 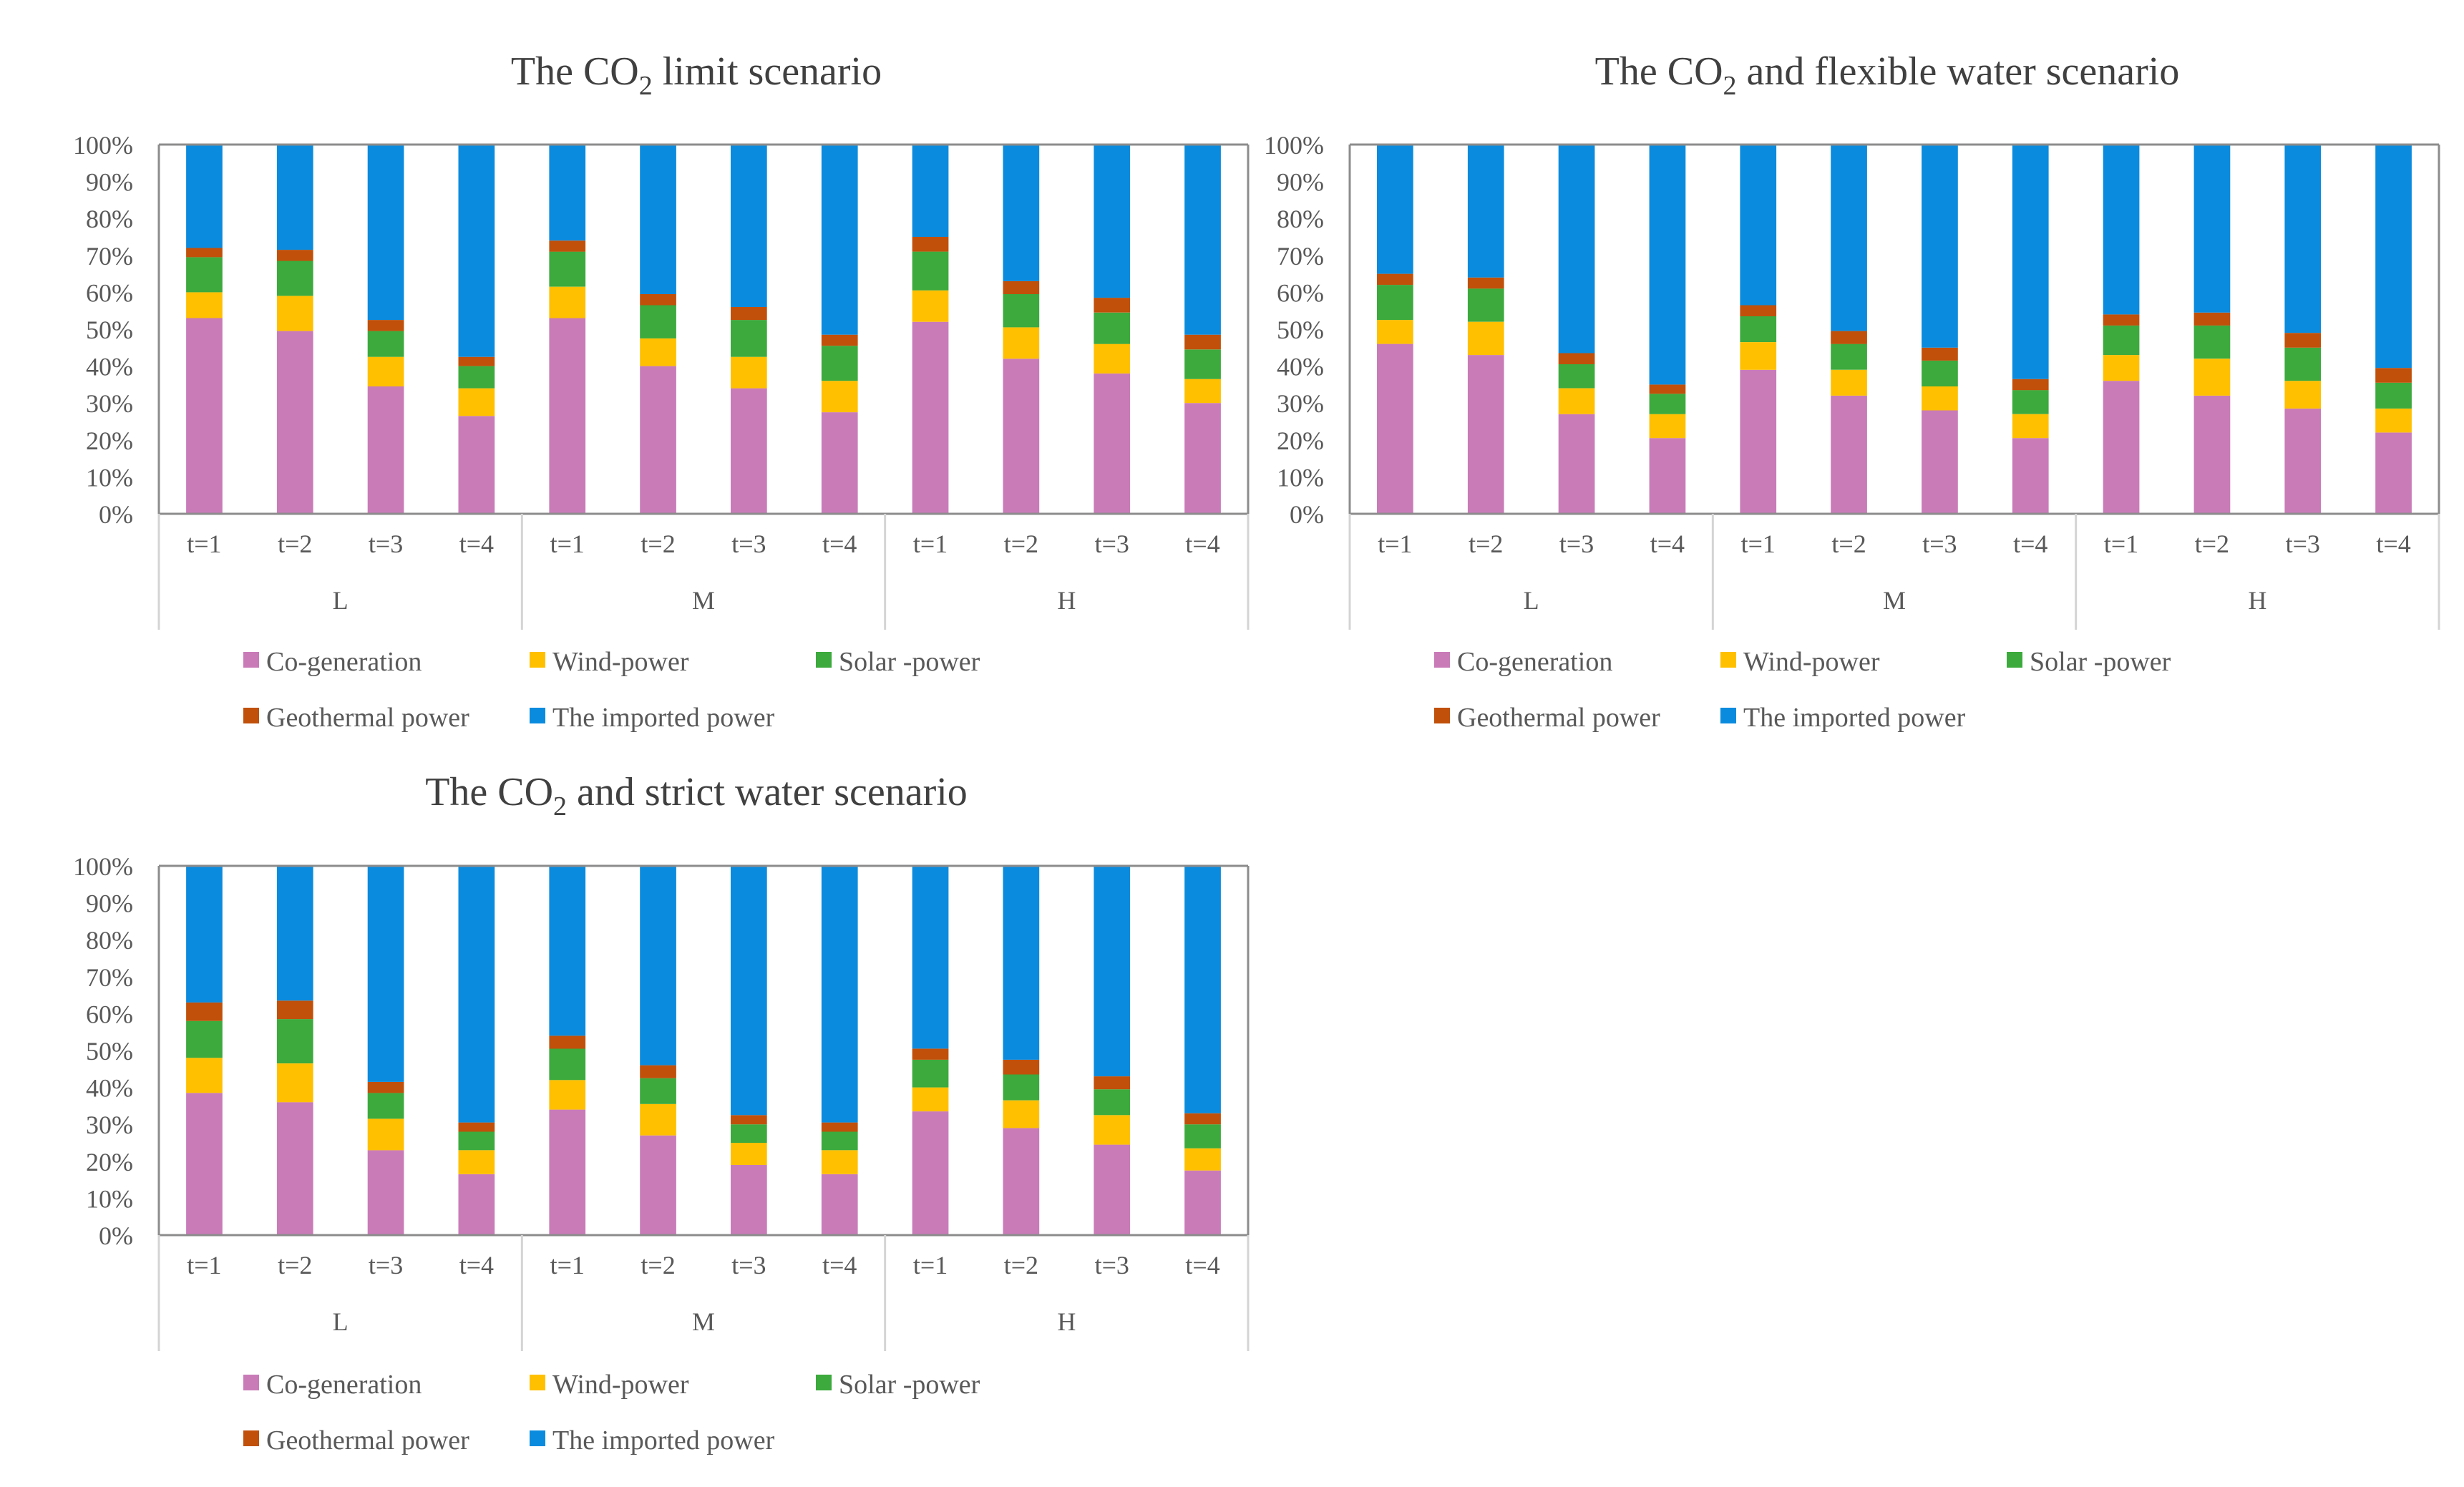 I want to click on x-category-label: t=4, so click(x=2030, y=544).